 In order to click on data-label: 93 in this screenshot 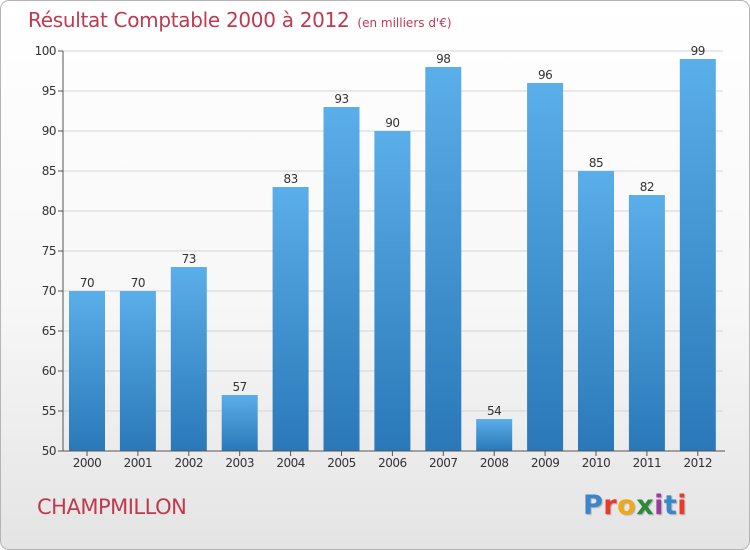, I will do `click(341, 99)`.